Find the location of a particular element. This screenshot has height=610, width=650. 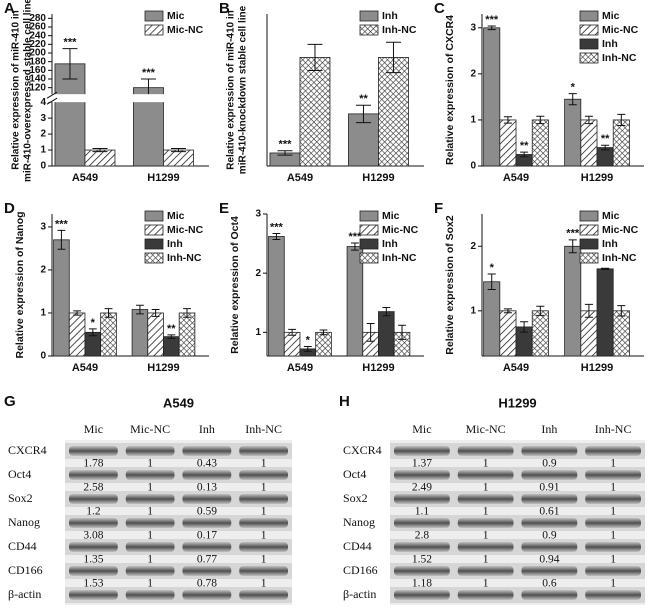

panel-label: E is located at coordinates (224, 208).